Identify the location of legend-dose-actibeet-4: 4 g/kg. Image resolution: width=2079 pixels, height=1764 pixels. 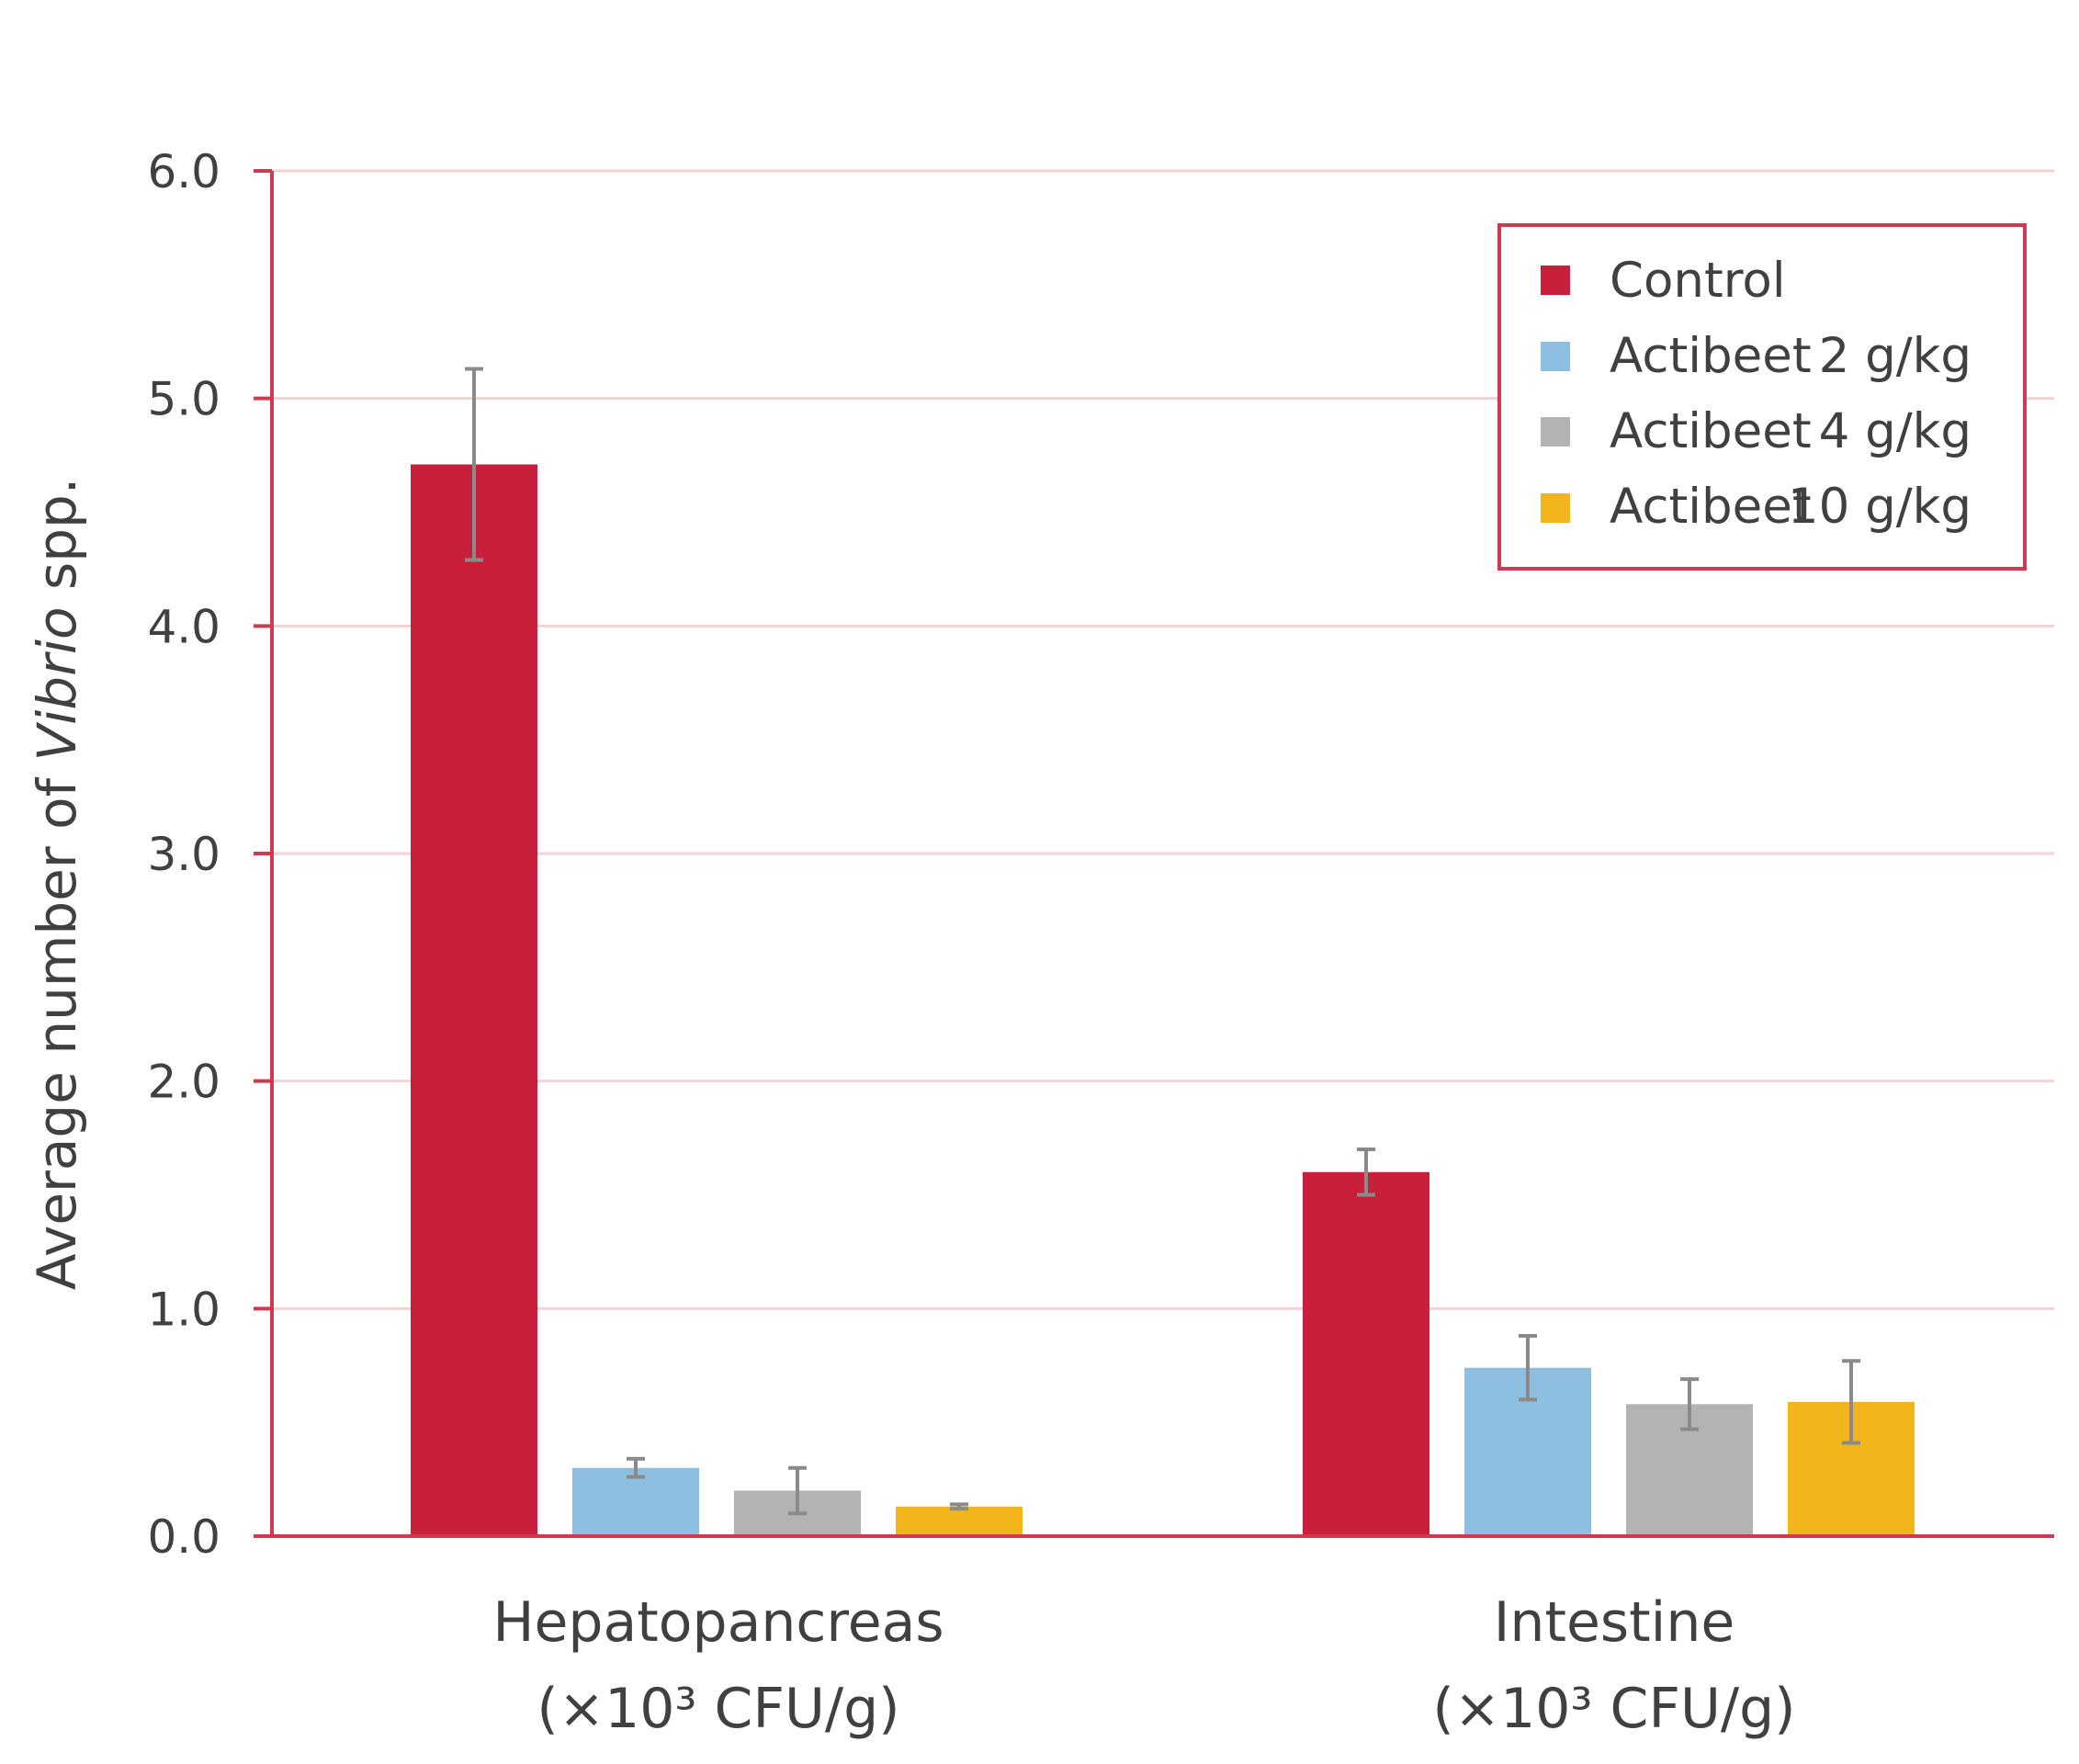
(1895, 431).